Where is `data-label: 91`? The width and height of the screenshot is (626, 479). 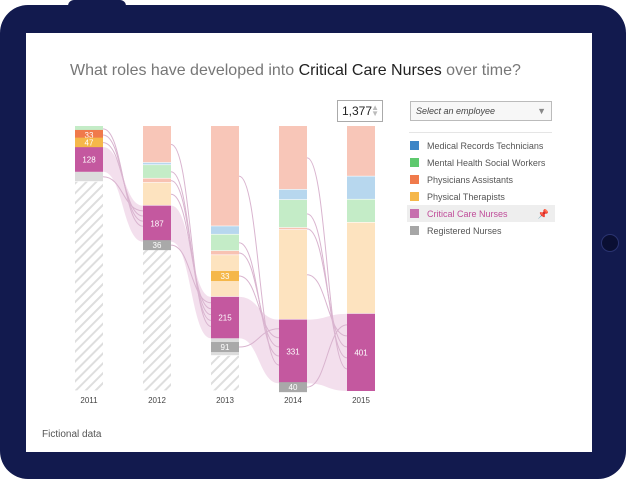 data-label: 91 is located at coordinates (225, 347).